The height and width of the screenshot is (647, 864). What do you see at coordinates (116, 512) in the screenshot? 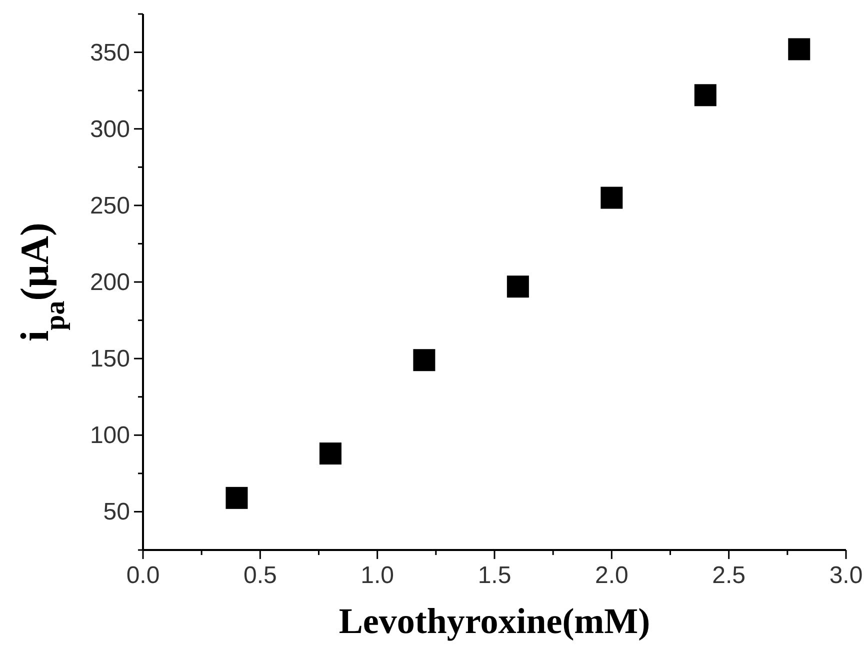
I see `y-tick-label: 50` at bounding box center [116, 512].